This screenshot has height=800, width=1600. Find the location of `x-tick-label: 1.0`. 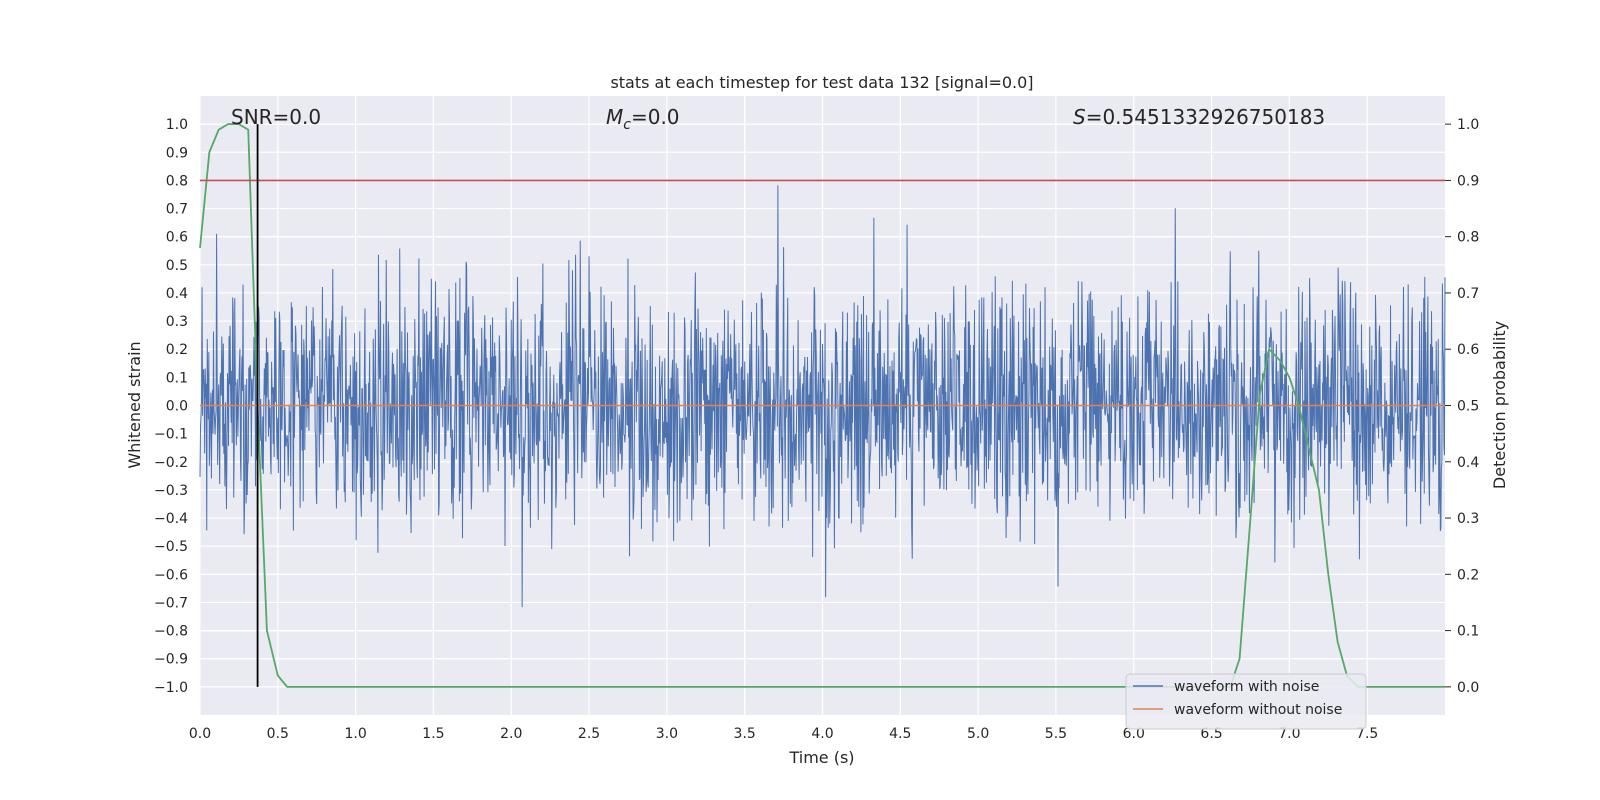

x-tick-label: 1.0 is located at coordinates (355, 734).